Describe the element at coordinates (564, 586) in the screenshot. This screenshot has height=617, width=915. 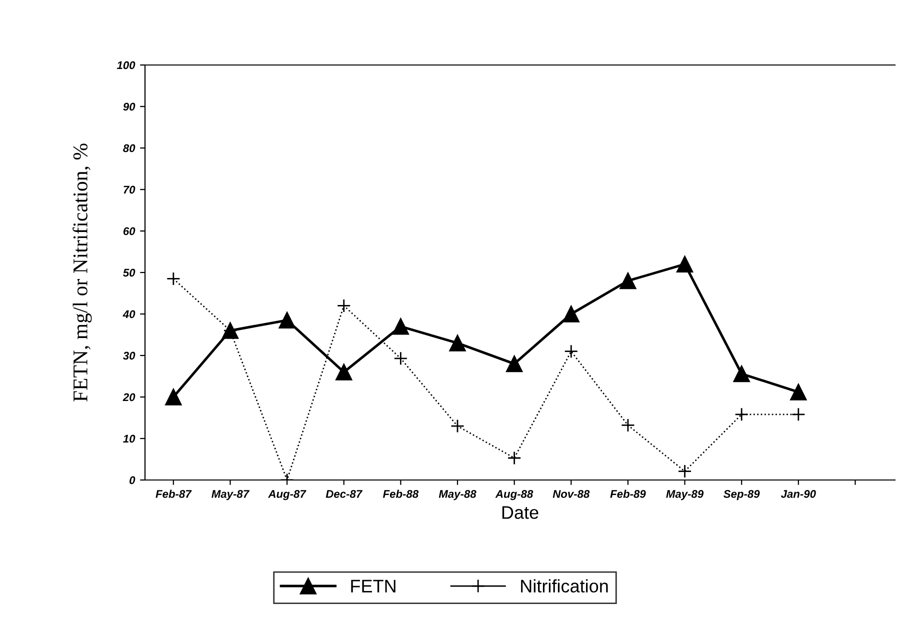
I see `legend-label: Nitrification` at that location.